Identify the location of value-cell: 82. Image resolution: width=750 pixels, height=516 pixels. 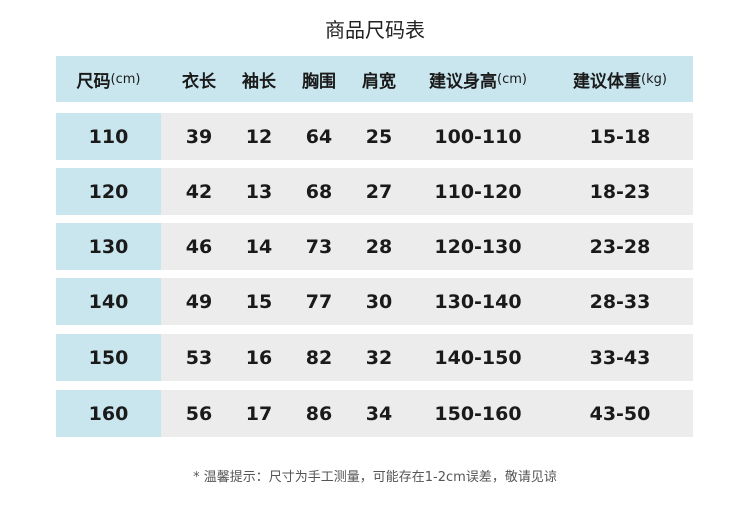
(319, 357).